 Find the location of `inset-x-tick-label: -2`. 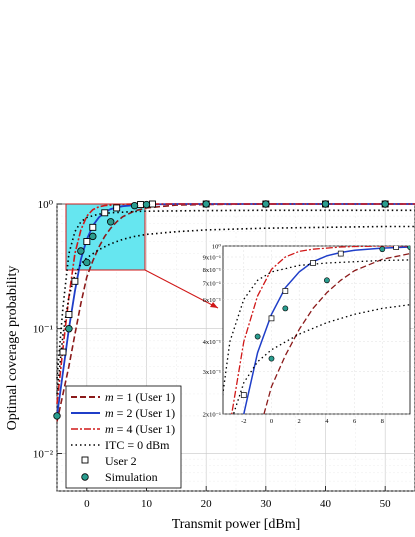

inset-x-tick-label: -2 is located at coordinates (243, 421).